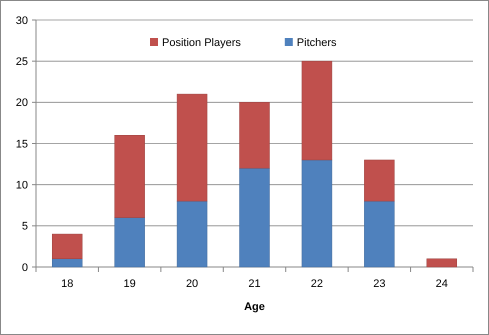  What do you see at coordinates (22, 103) in the screenshot?
I see `y-tick-label: 20` at bounding box center [22, 103].